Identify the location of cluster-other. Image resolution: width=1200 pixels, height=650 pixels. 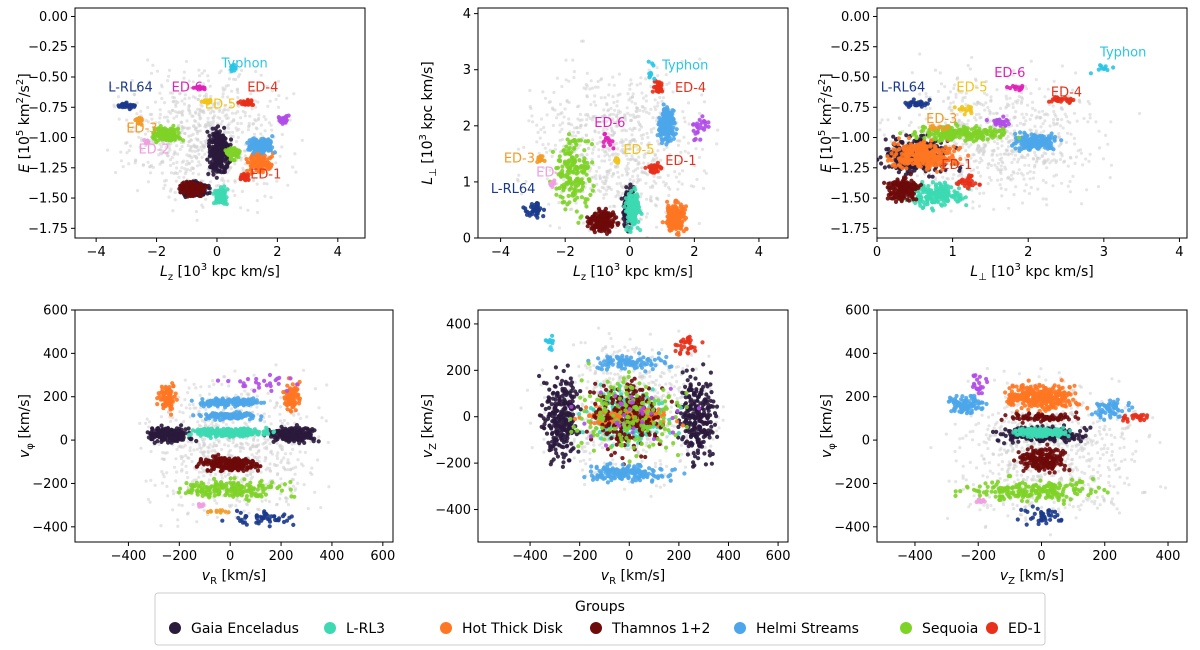
(701, 128).